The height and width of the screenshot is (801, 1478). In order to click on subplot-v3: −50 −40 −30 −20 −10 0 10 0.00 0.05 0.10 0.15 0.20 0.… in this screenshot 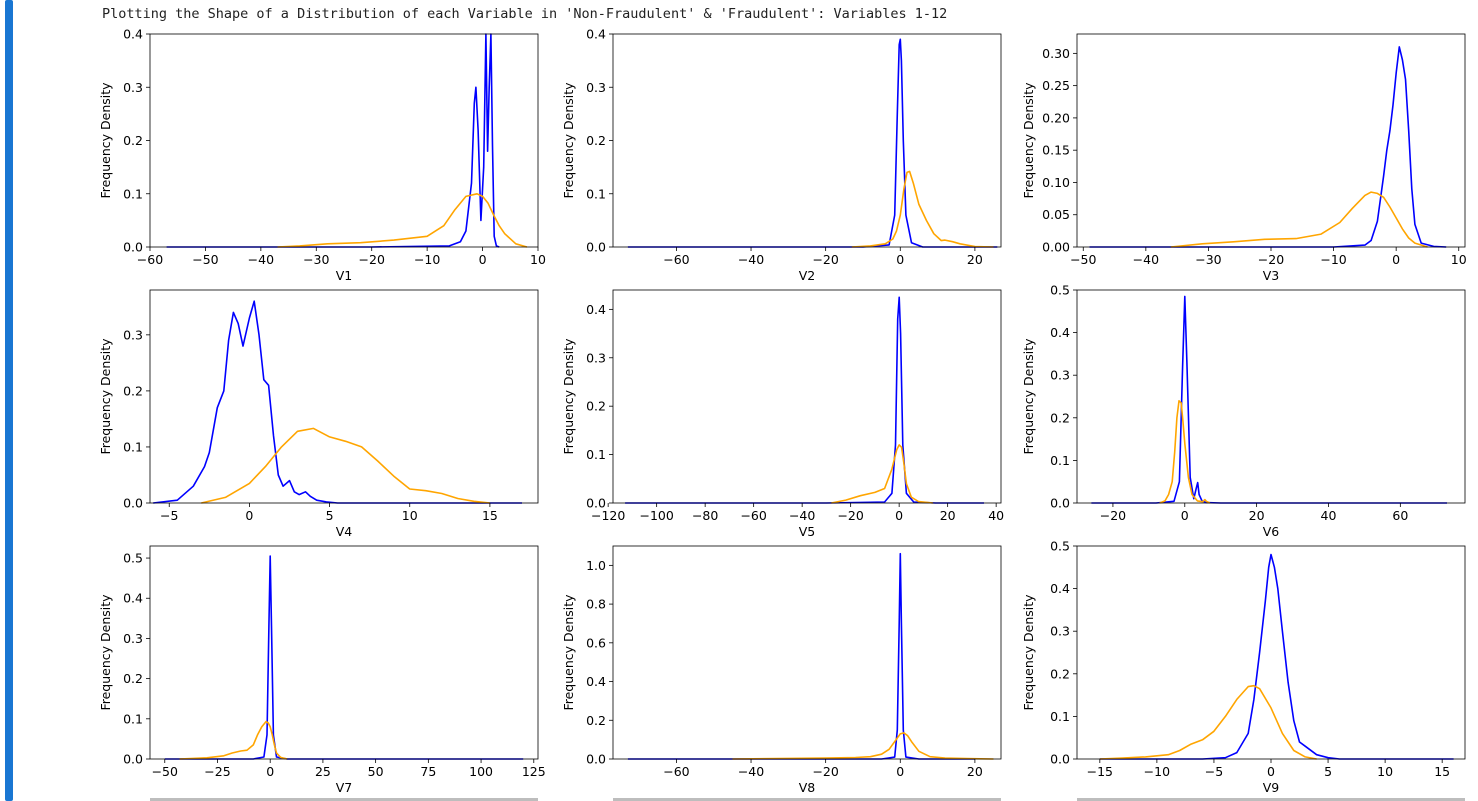, I will do `click(1244, 158)`.